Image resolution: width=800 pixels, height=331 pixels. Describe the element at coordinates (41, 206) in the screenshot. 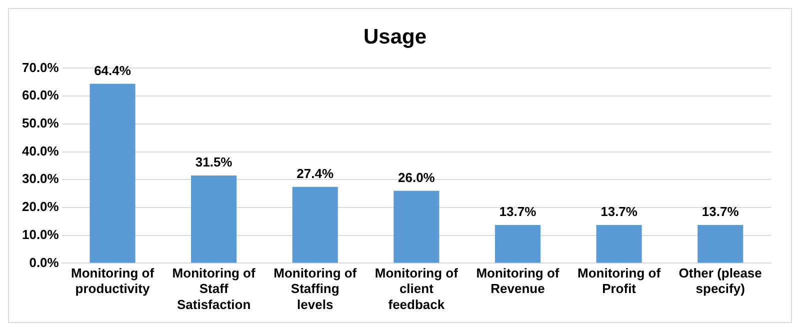

I see `y-tick-label: 20.0%` at that location.